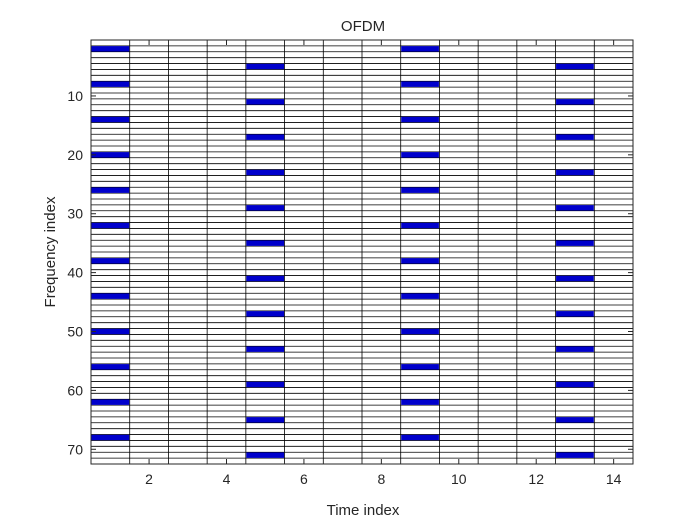  I want to click on y-tick-label: 20, so click(75, 155).